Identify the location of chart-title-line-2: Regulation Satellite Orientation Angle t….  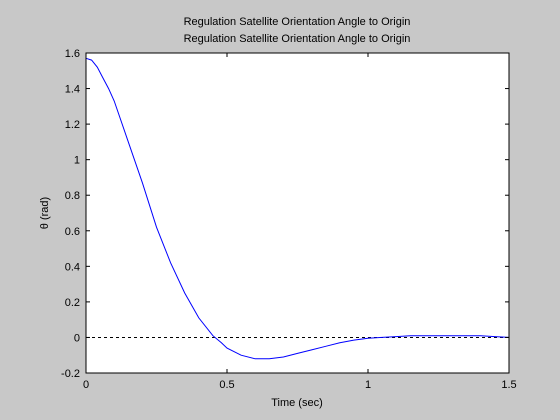
(297, 39).